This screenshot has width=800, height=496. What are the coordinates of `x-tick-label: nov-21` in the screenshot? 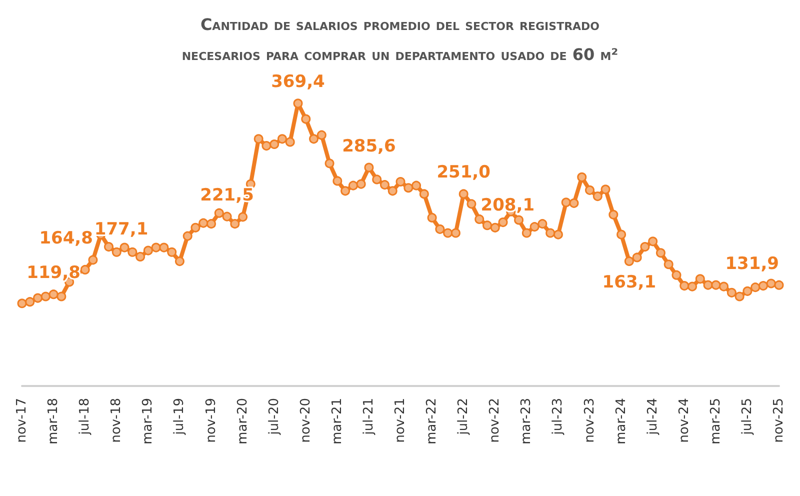 It's located at (400, 420).